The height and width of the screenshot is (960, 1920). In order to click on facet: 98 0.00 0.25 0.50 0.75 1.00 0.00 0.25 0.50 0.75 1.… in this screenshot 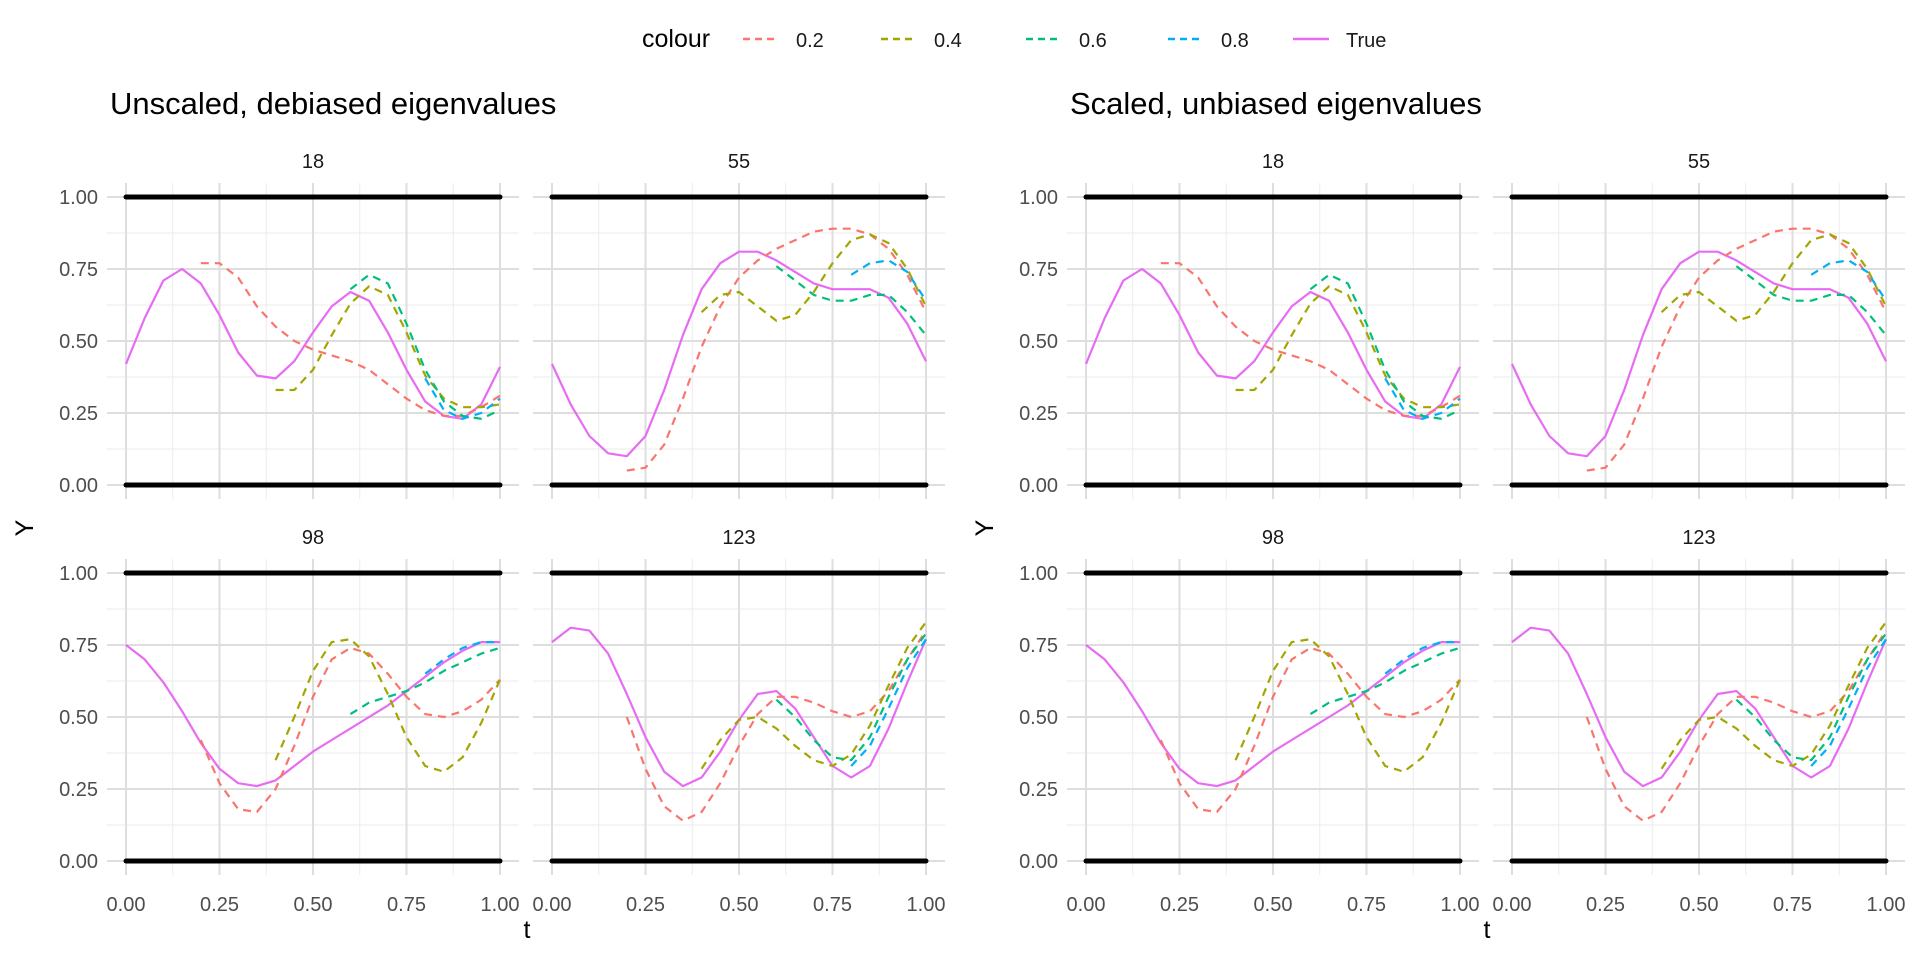, I will do `click(1249, 721)`.